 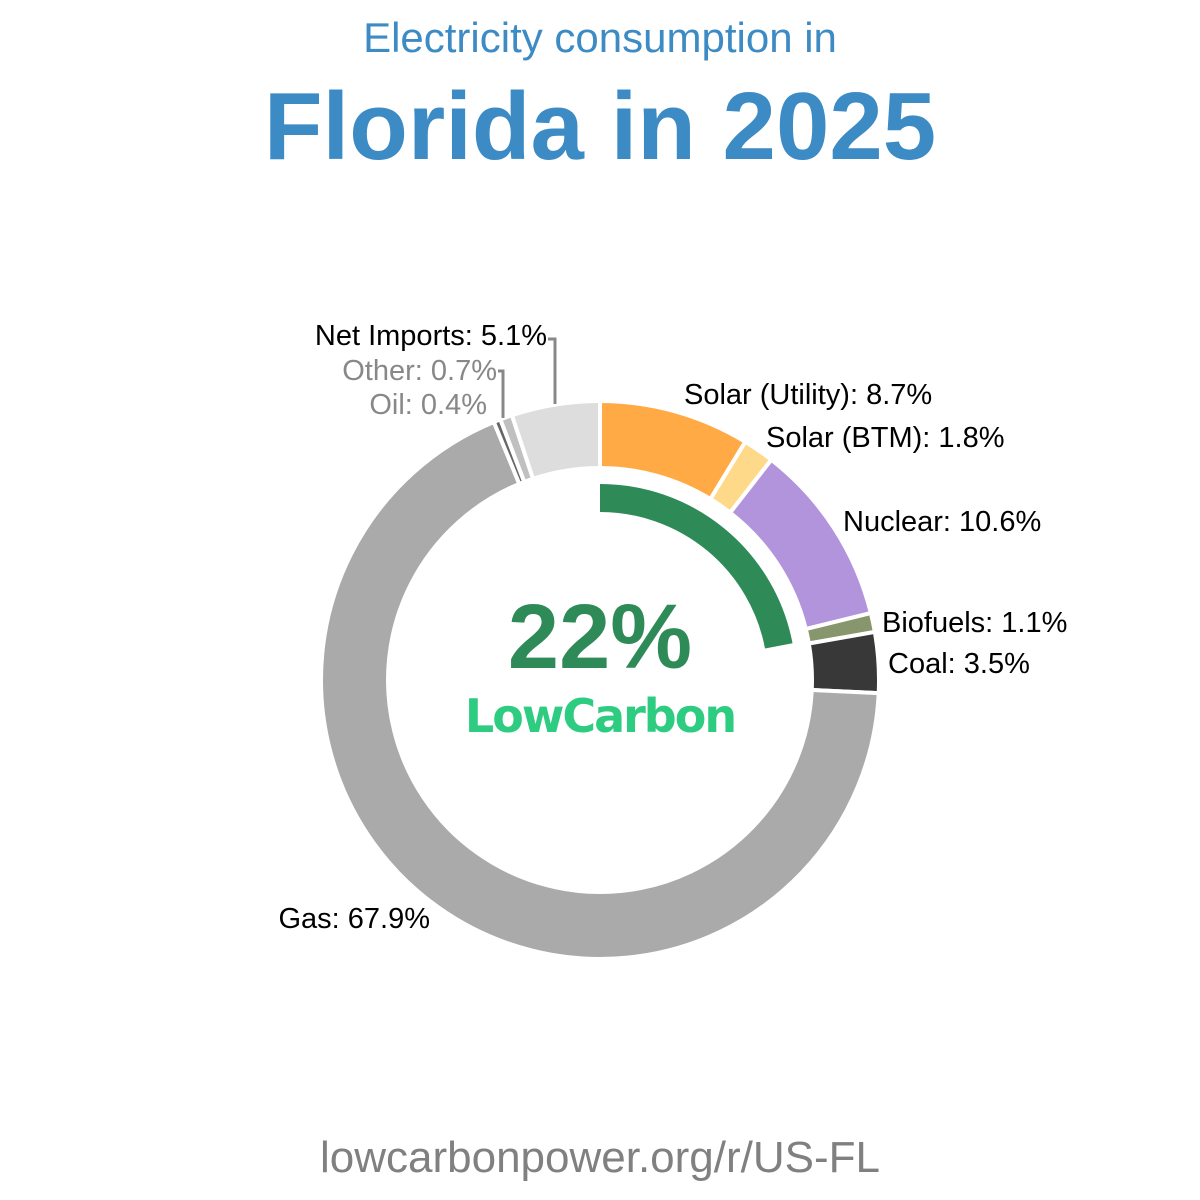 What do you see at coordinates (600, 126) in the screenshot?
I see `chart-title: Florida in 2025` at bounding box center [600, 126].